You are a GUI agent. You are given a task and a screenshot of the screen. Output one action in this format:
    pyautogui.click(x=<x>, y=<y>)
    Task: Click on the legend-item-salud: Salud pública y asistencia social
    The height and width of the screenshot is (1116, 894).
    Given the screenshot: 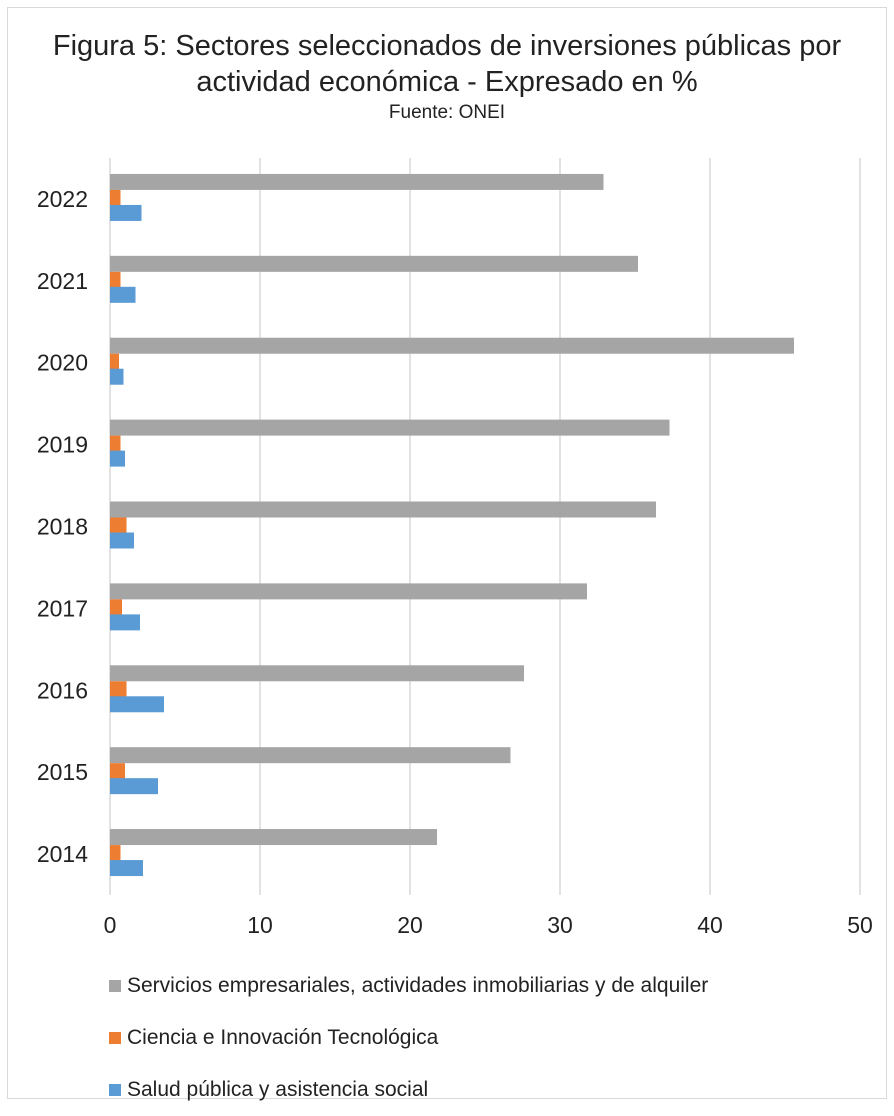 What is the action you would take?
    pyautogui.click(x=408, y=1090)
    